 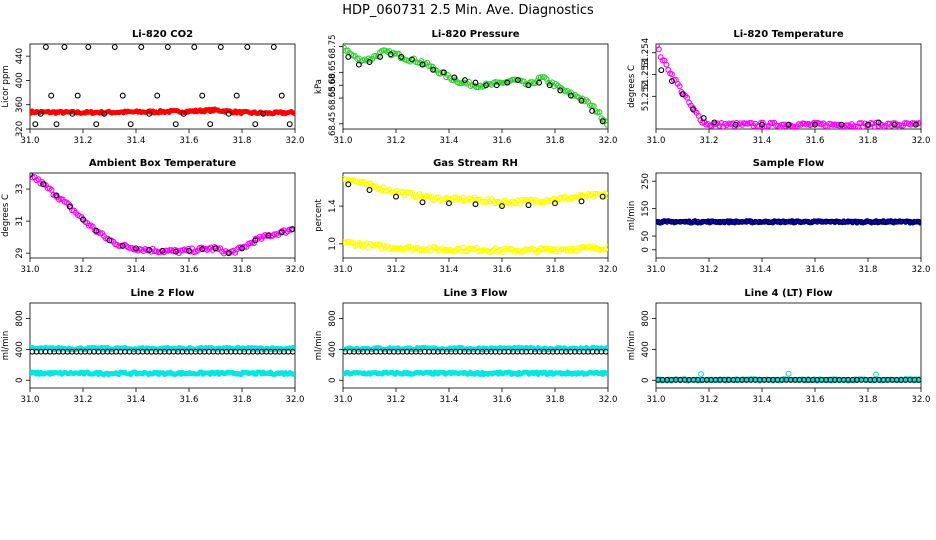 What do you see at coordinates (475, 361) in the screenshot?
I see `line3-points` at bounding box center [475, 361].